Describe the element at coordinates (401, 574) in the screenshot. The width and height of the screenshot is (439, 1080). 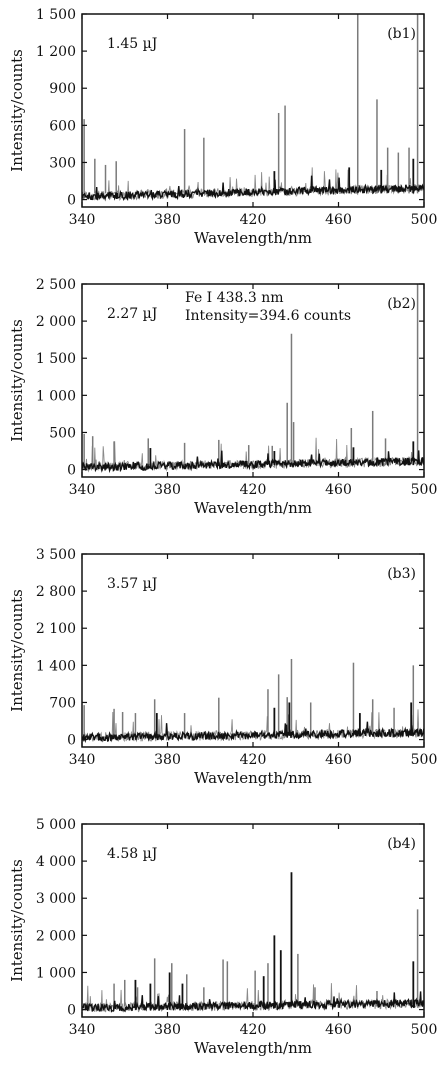
I see `panel-label: (b3)` at that location.